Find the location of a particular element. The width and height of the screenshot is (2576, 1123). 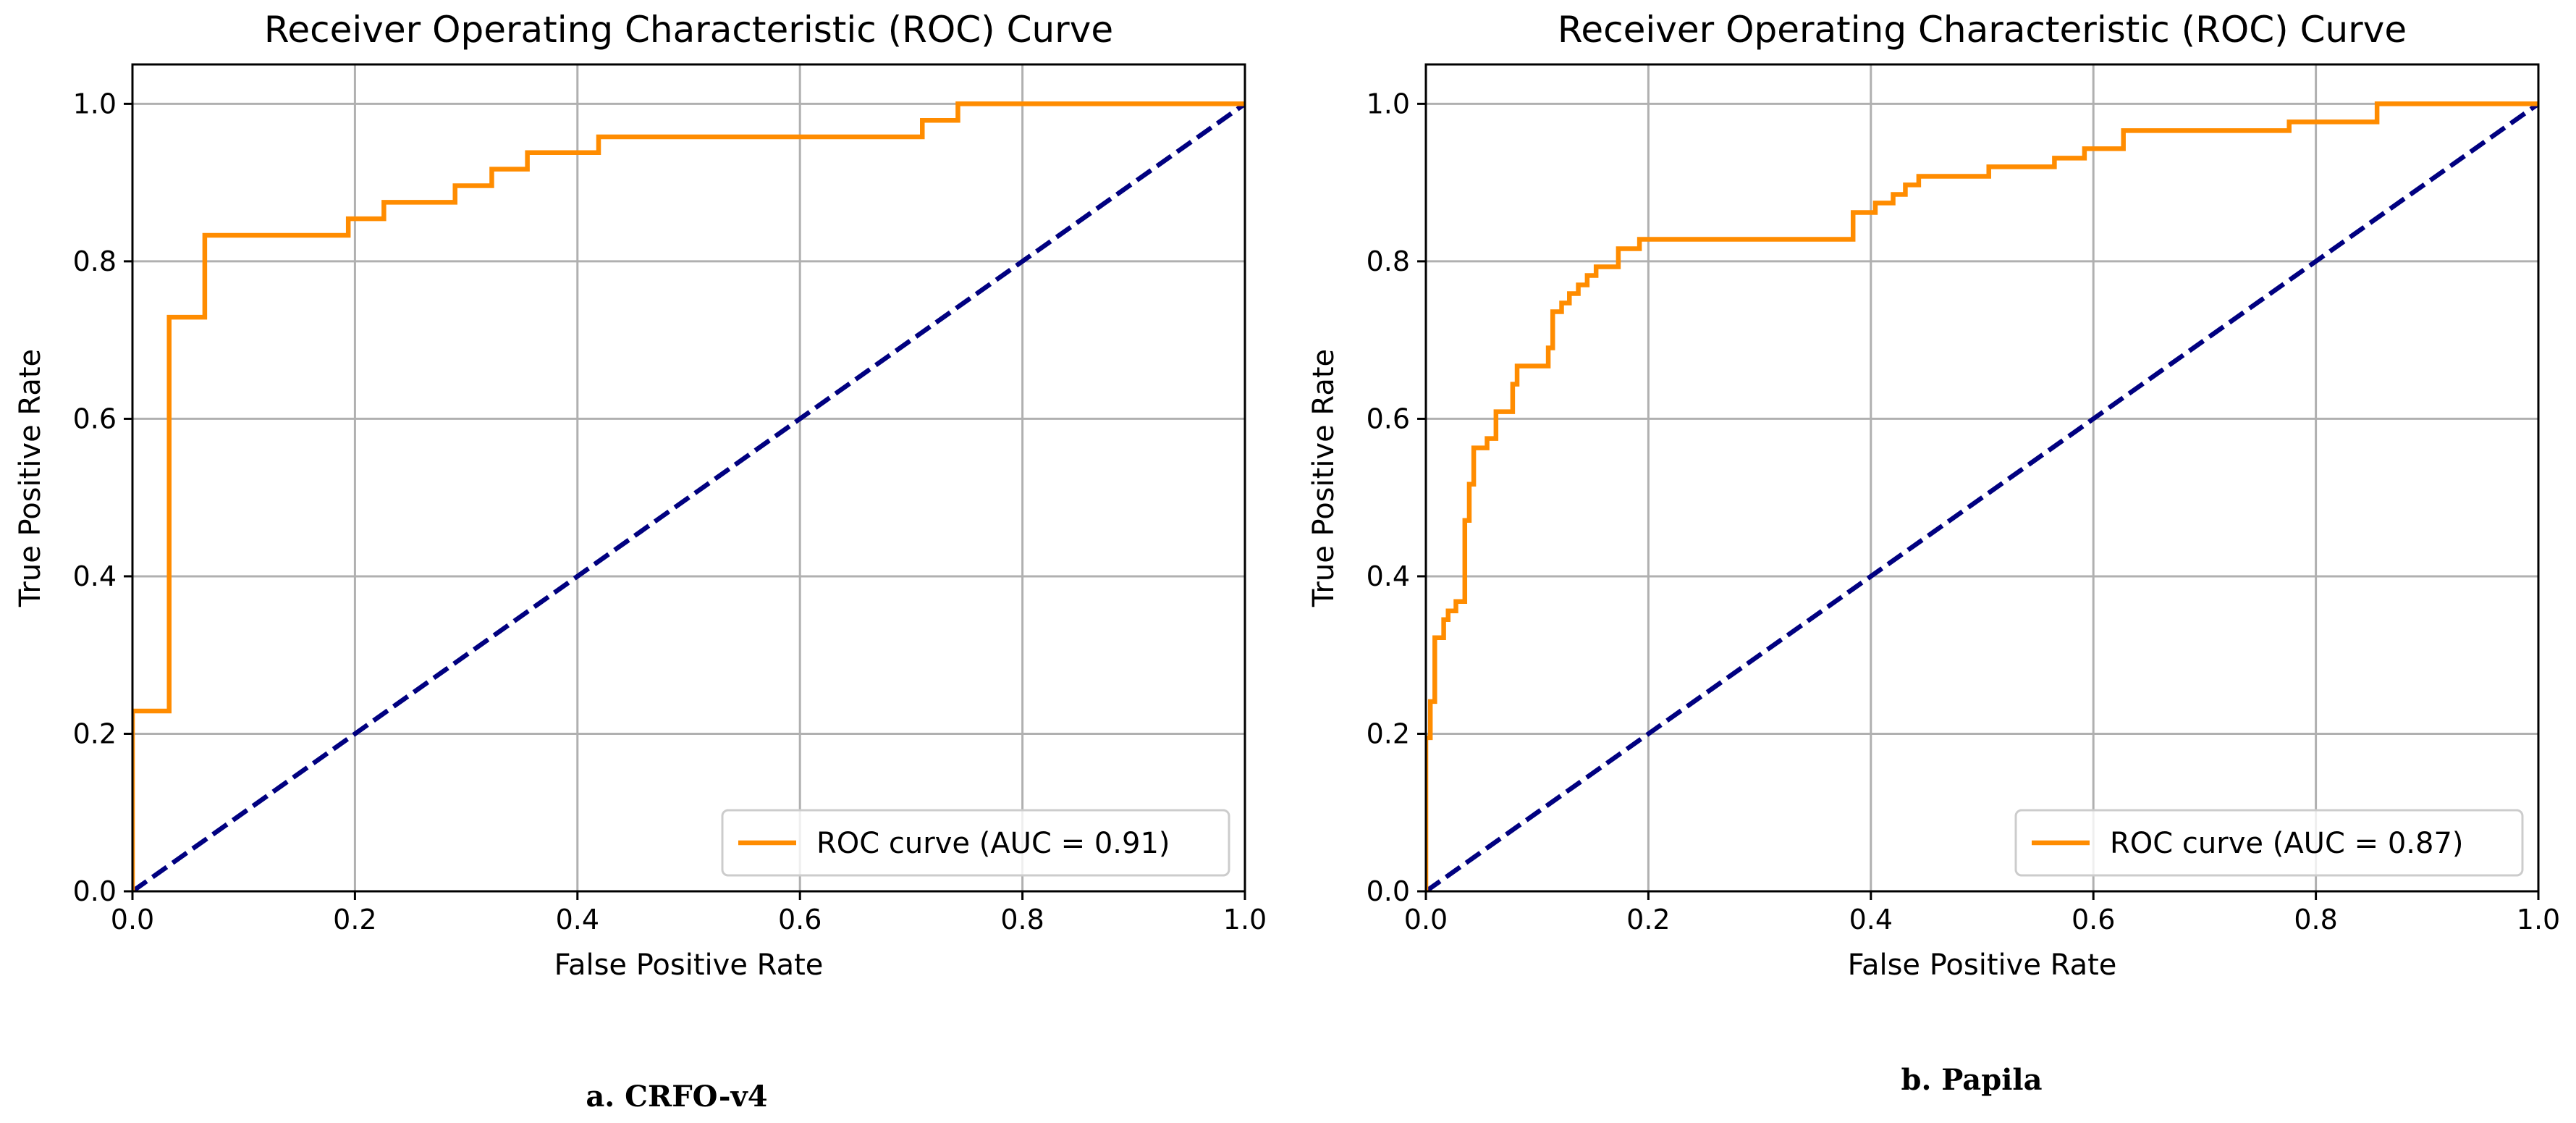

legend-label: ROC curve (AUC = 0.91) is located at coordinates (993, 843).